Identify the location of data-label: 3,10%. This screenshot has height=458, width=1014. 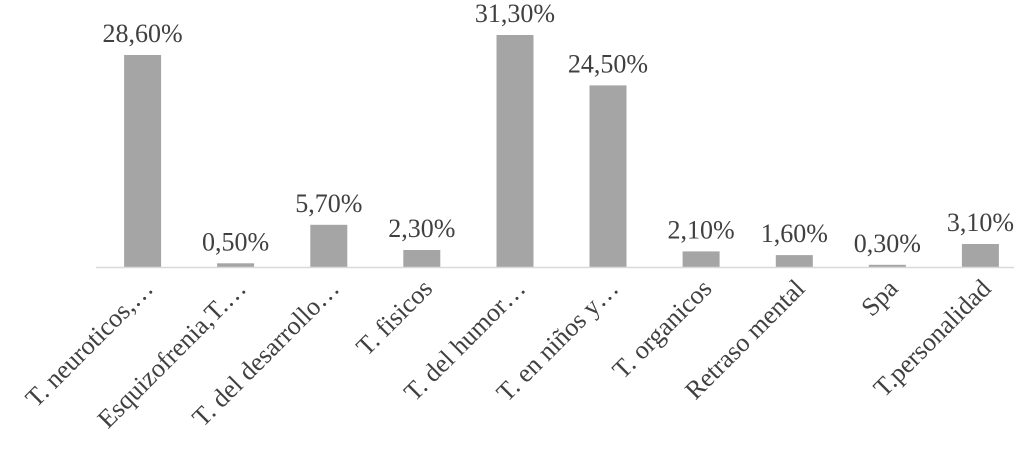
(980, 222).